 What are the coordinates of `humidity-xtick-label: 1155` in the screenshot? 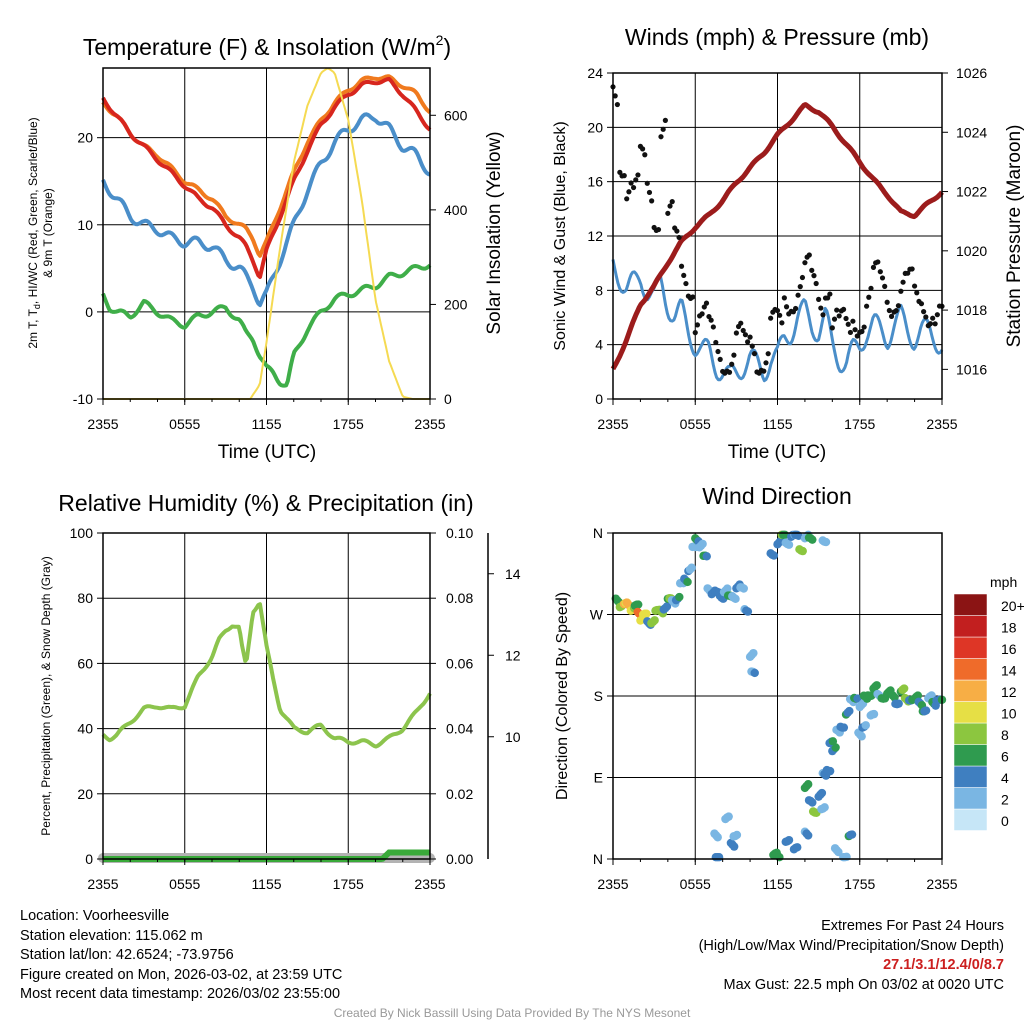 It's located at (266, 884).